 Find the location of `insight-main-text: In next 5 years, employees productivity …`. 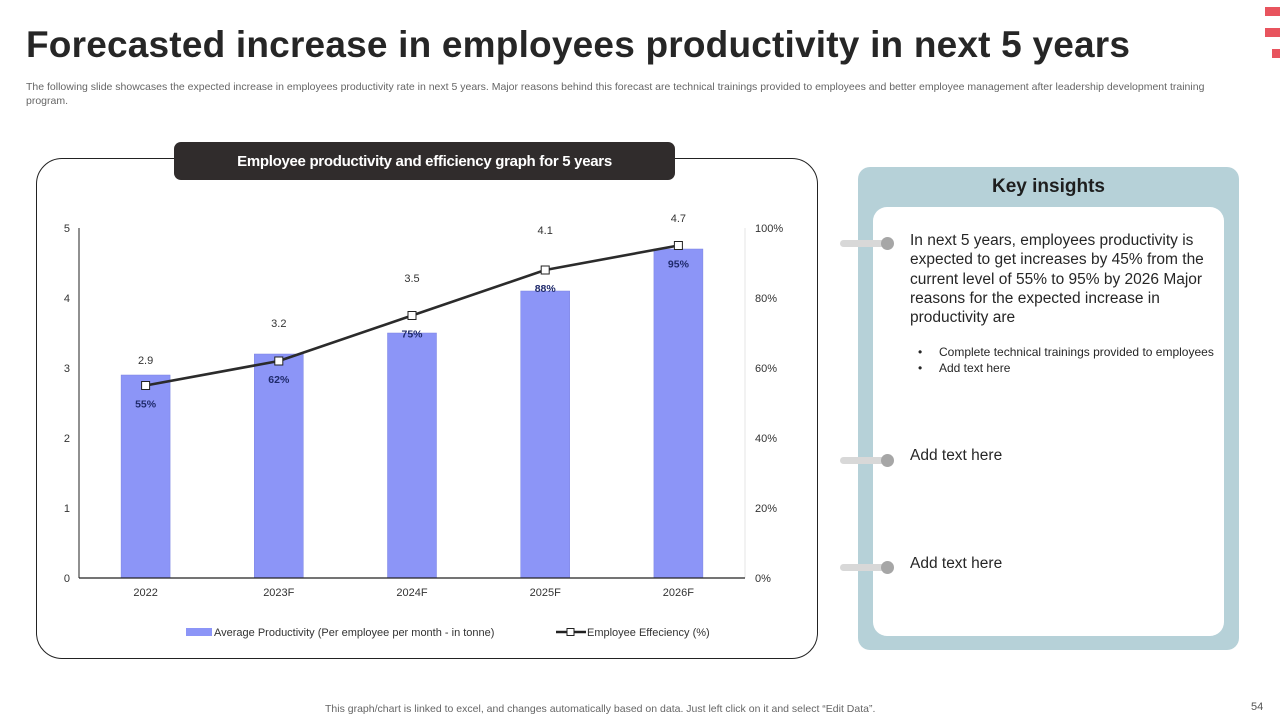

insight-main-text: In next 5 years, employees productivity … is located at coordinates (1057, 279).